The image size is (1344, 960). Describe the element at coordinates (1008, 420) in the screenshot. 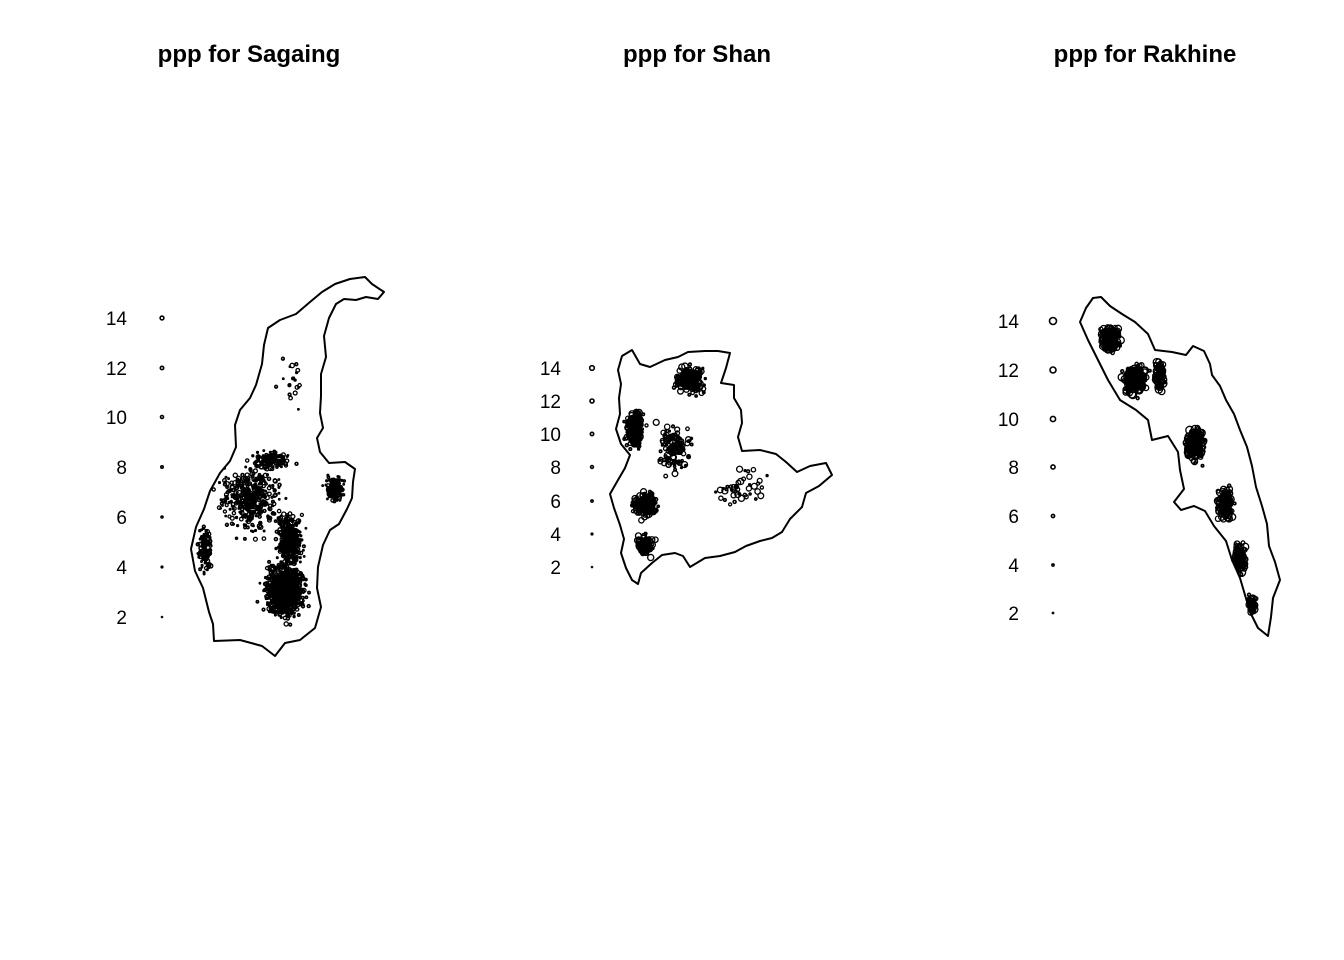

I see `legend-label-rakhine-10: 10` at that location.